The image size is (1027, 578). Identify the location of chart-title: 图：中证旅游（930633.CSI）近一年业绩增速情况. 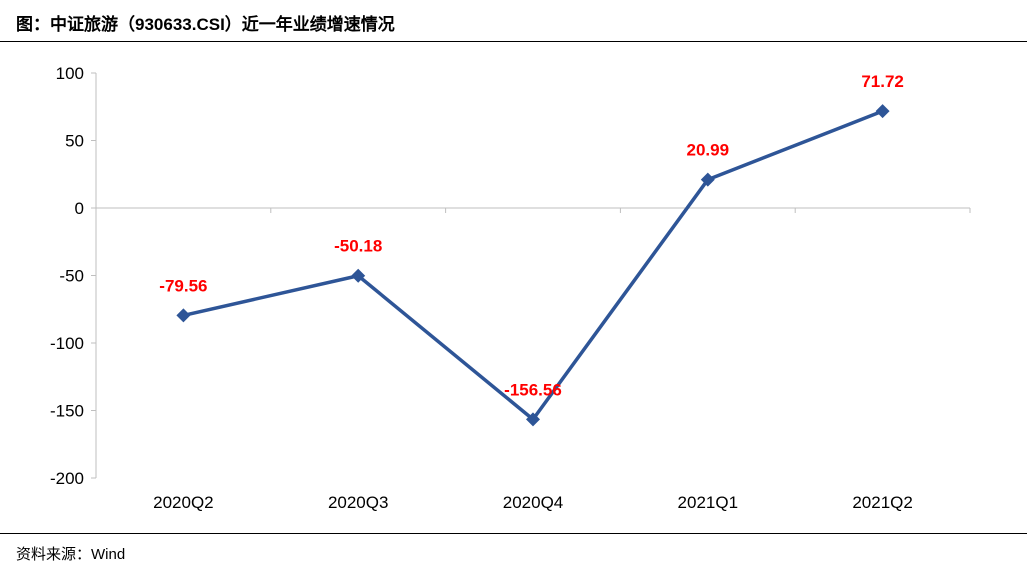
(205, 24).